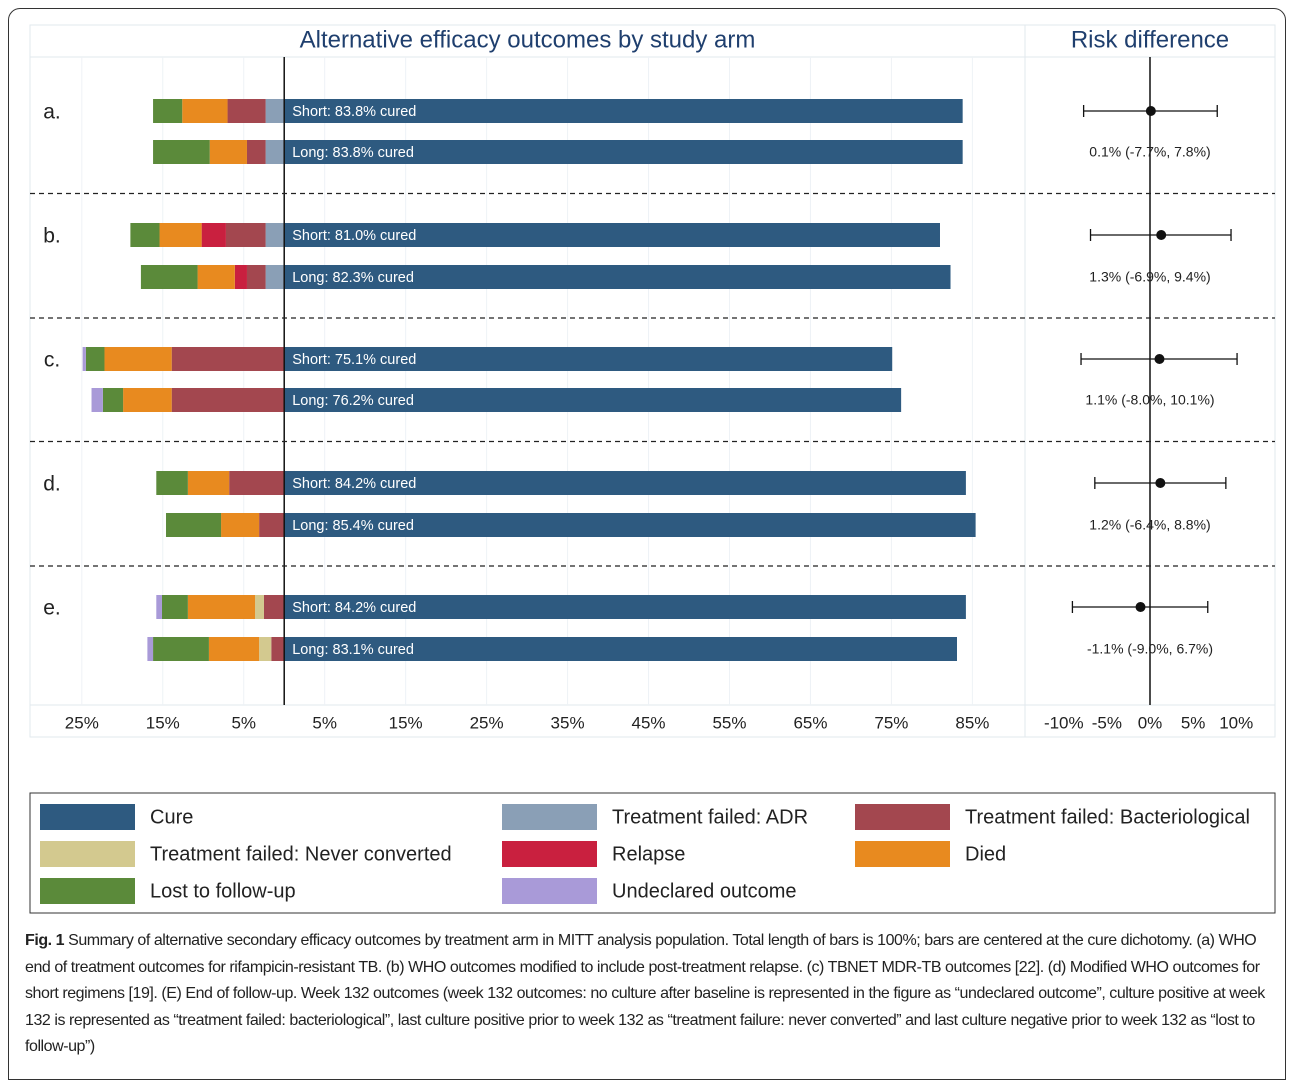  What do you see at coordinates (223, 891) in the screenshot?
I see `legend-label: Lost to follow-up` at bounding box center [223, 891].